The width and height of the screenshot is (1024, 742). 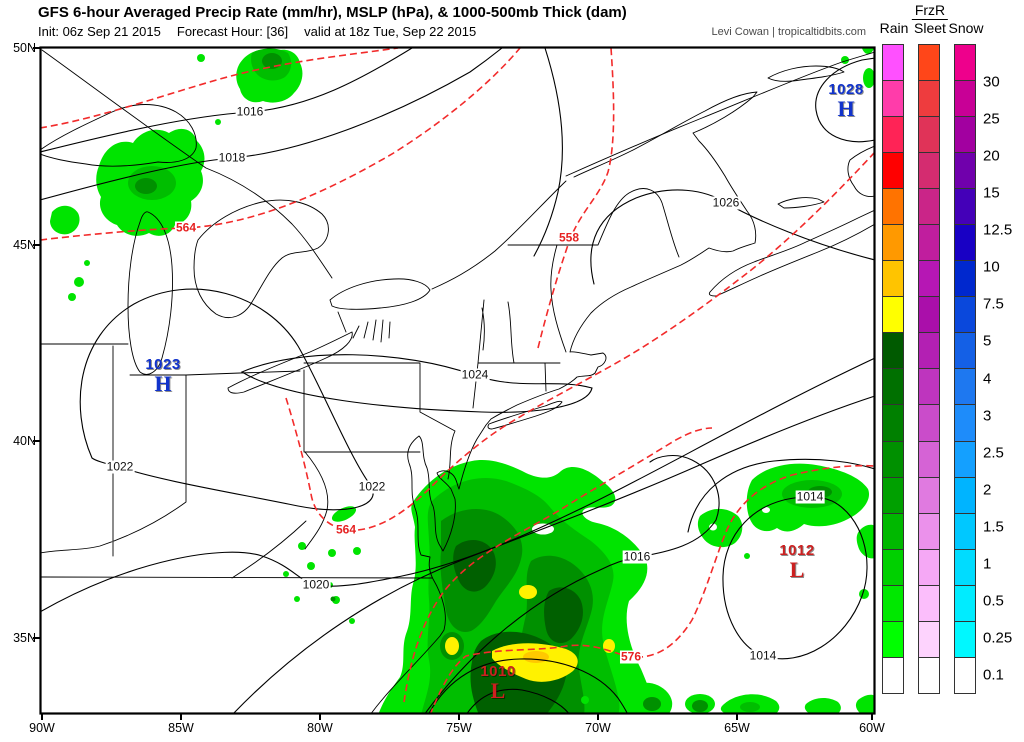 What do you see at coordinates (993, 675) in the screenshot?
I see `legend-scale-value: 0.1` at bounding box center [993, 675].